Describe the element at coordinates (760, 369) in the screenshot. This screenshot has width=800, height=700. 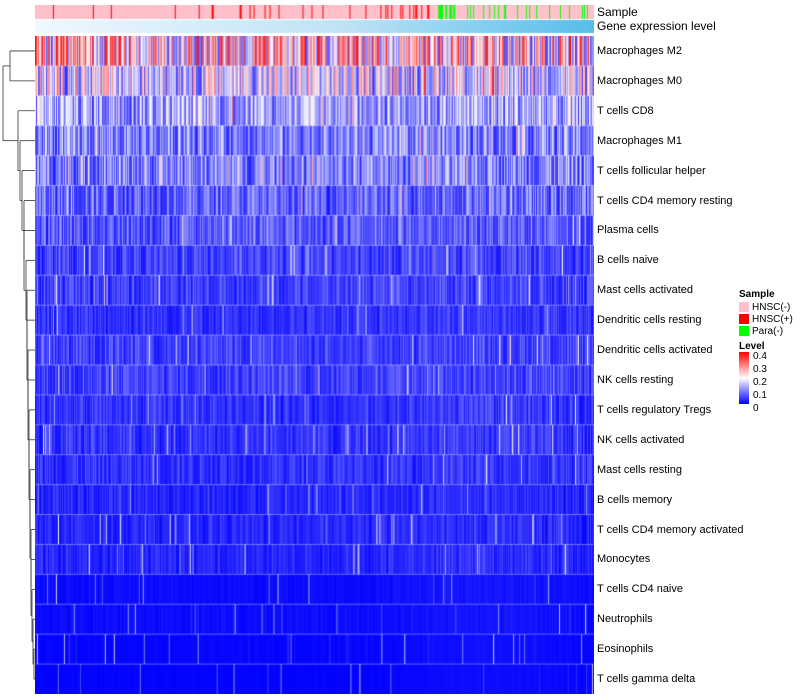
I see `level-tick: 0.3` at that location.